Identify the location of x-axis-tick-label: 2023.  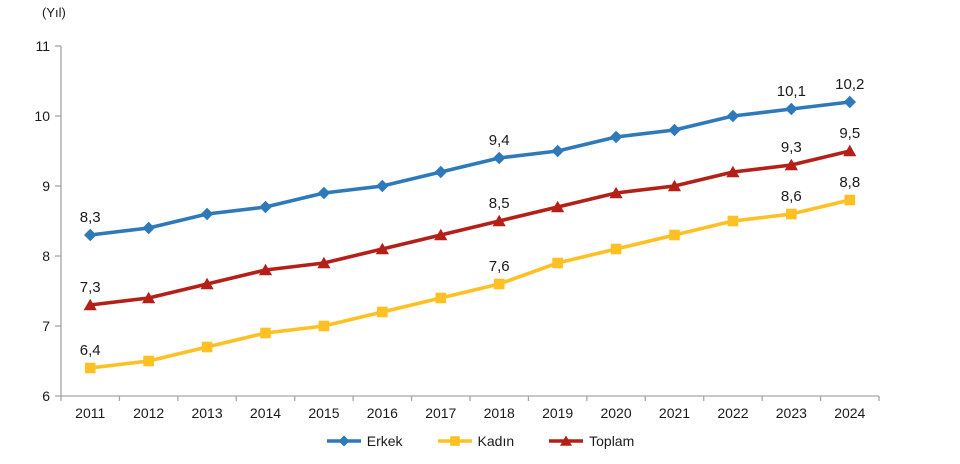
(791, 413).